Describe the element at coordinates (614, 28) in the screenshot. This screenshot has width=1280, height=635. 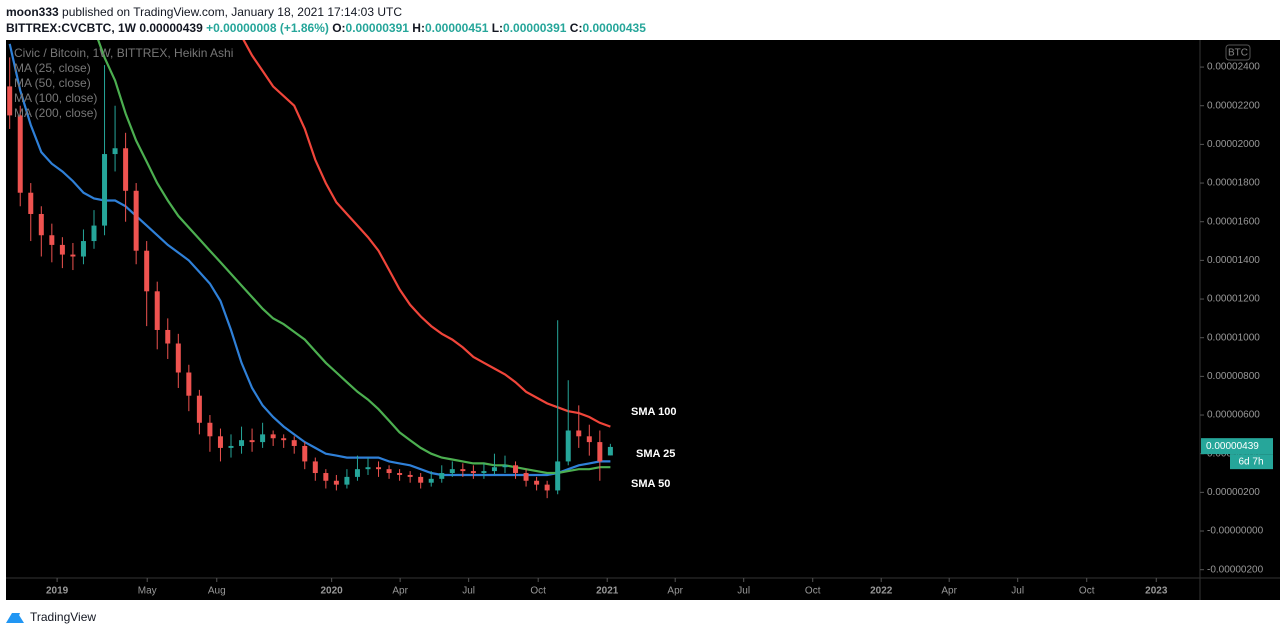
I see `c-value: 0.00000435` at that location.